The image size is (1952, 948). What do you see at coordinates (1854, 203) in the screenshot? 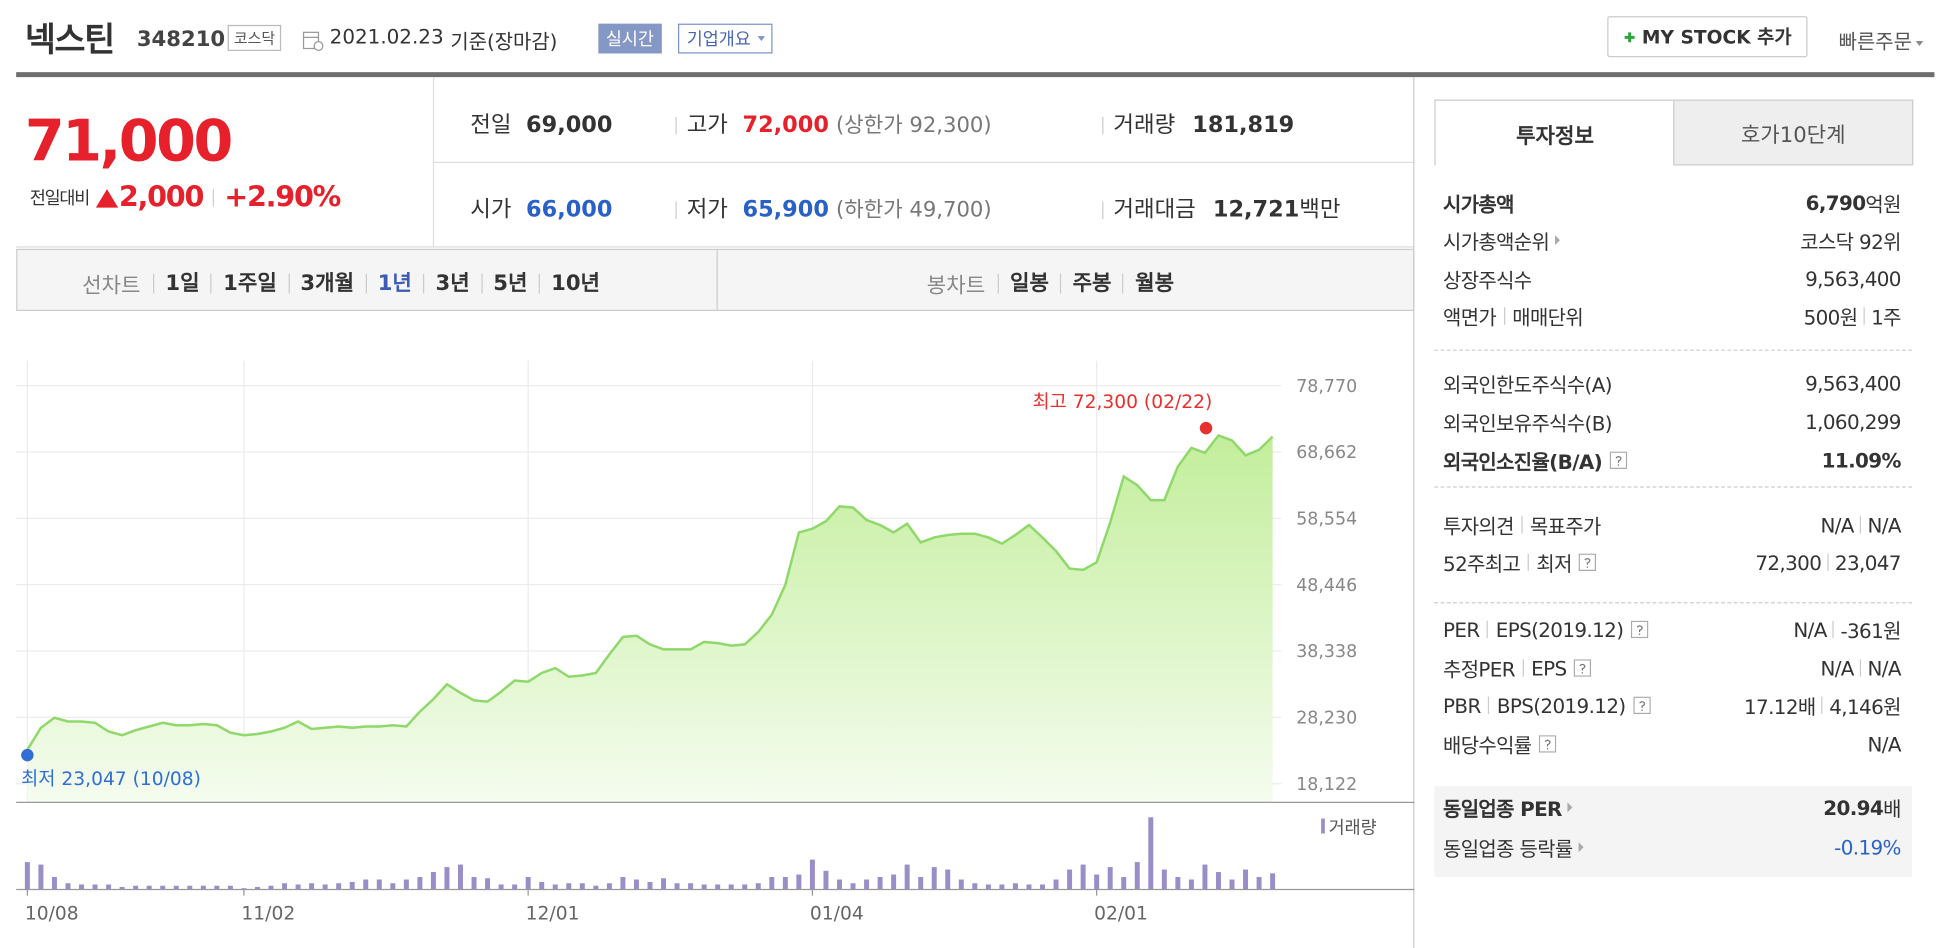
I see `row-value: 6,790 억원` at bounding box center [1854, 203].